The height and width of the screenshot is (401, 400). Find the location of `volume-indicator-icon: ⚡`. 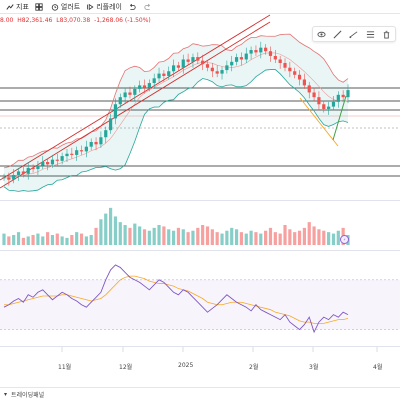

volume-indicator-icon: ⚡ is located at coordinates (344, 239).